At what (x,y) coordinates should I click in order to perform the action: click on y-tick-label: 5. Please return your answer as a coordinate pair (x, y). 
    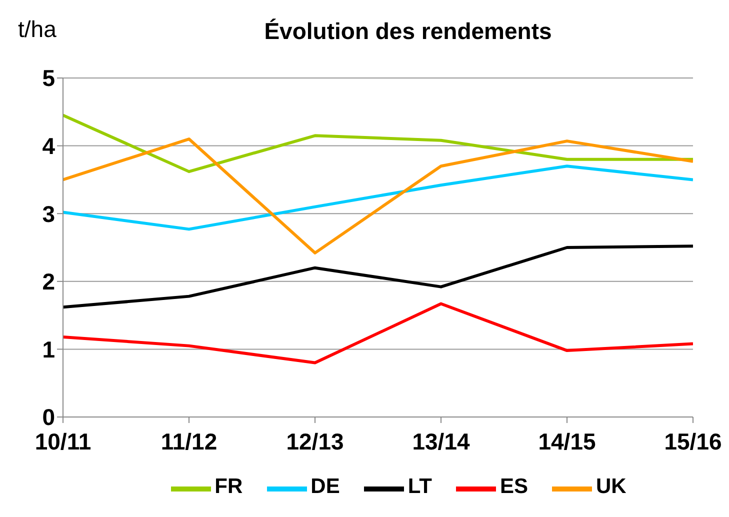
    Looking at the image, I should click on (49, 78).